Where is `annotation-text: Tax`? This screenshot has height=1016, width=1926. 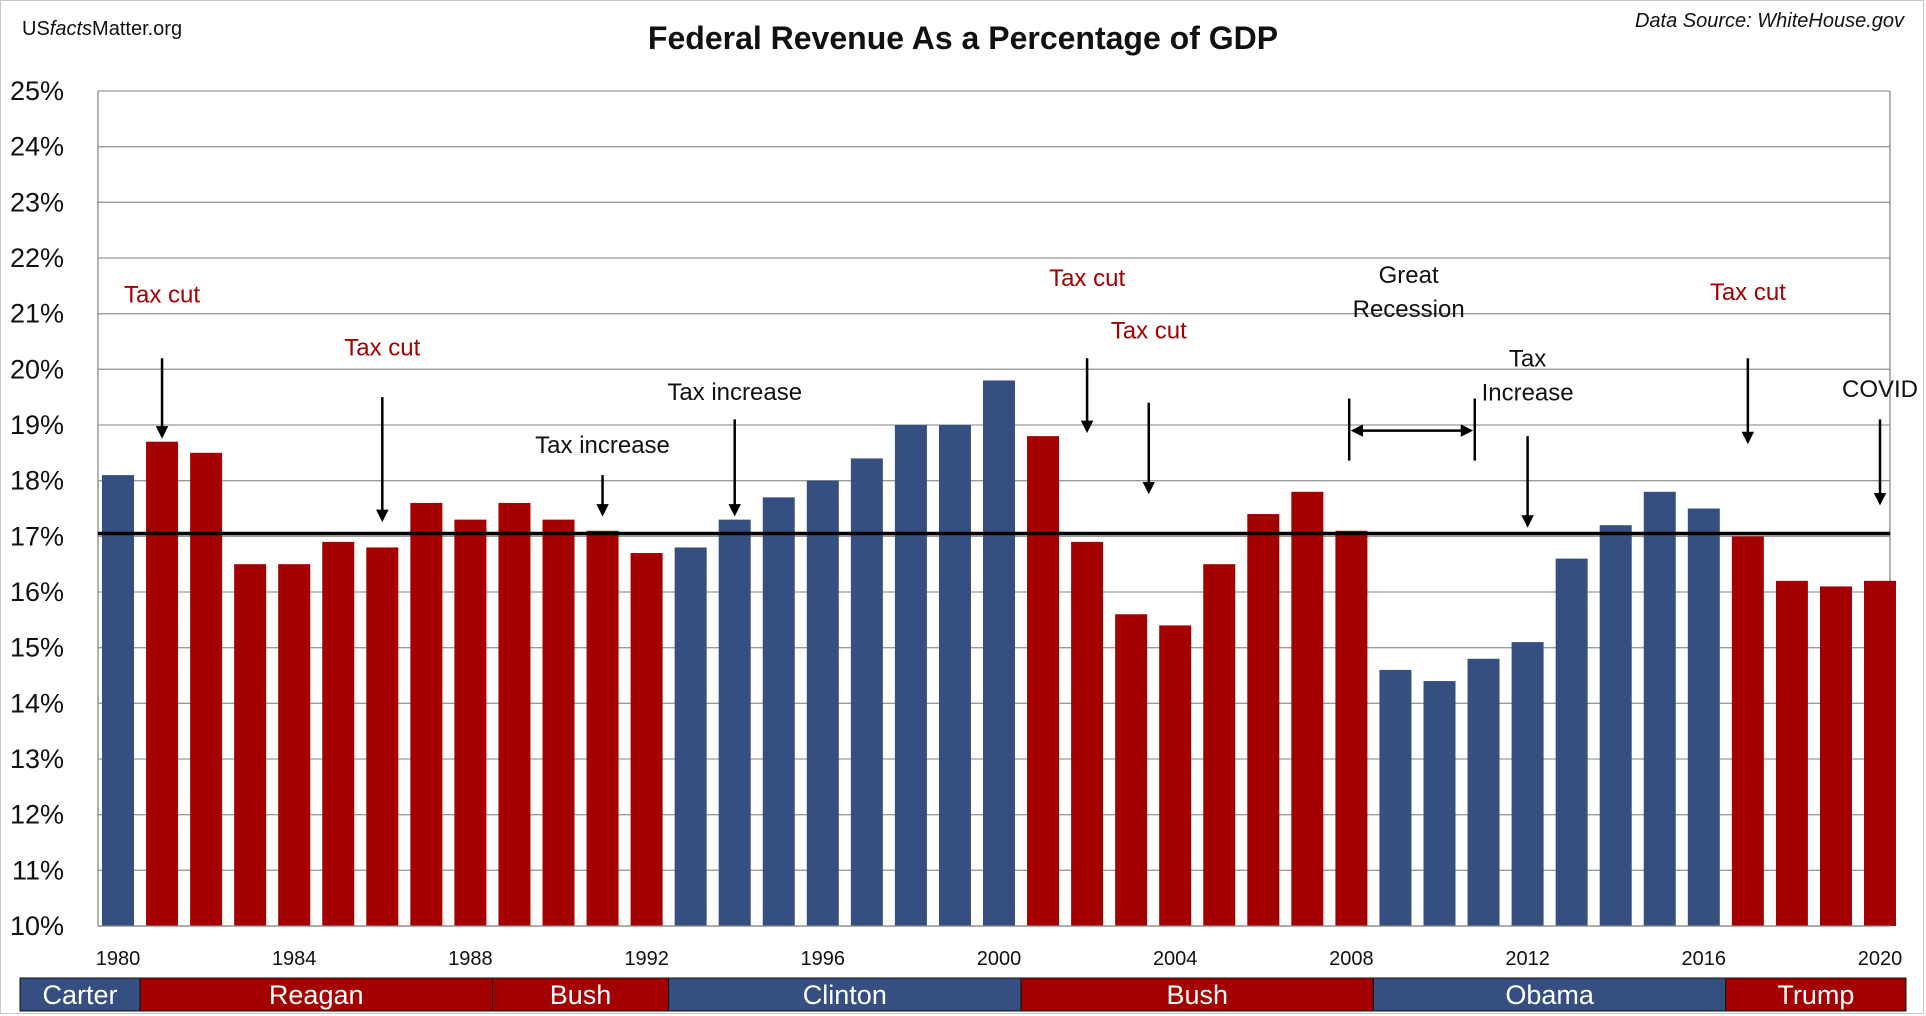
annotation-text: Tax is located at coordinates (1527, 359).